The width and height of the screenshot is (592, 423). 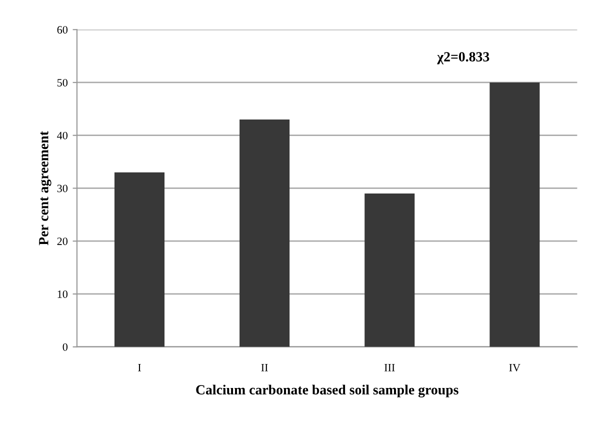 What do you see at coordinates (62, 30) in the screenshot?
I see `y-tick-label: 60` at bounding box center [62, 30].